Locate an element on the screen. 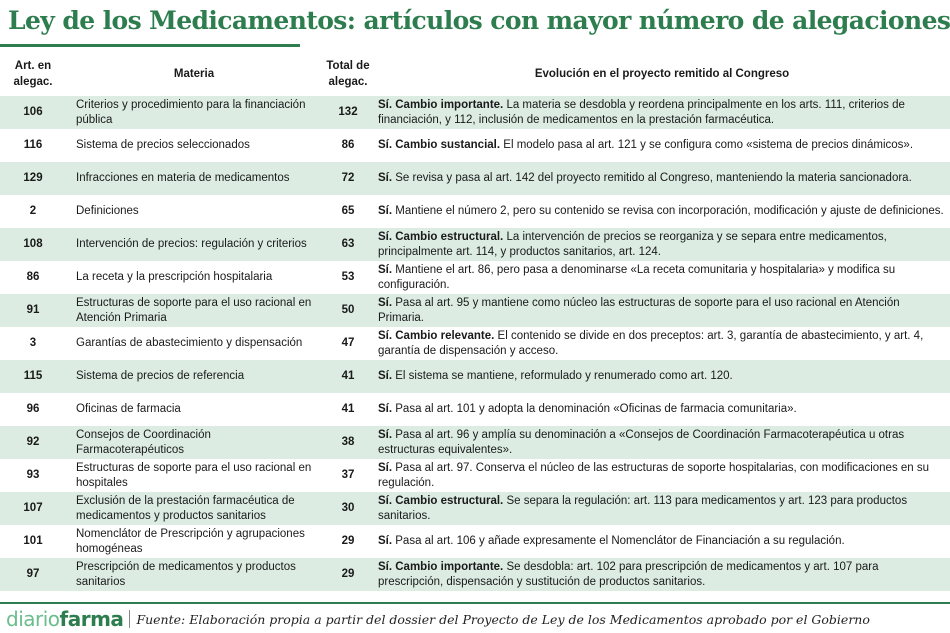 This screenshot has height=633, width=950. cell-art: 3 is located at coordinates (33, 343).